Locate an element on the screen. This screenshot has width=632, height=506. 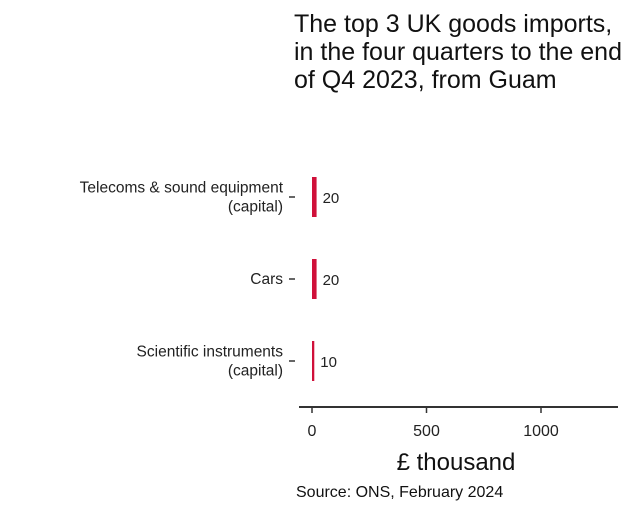
source-note: Source: ONS, February 2024 is located at coordinates (400, 492).